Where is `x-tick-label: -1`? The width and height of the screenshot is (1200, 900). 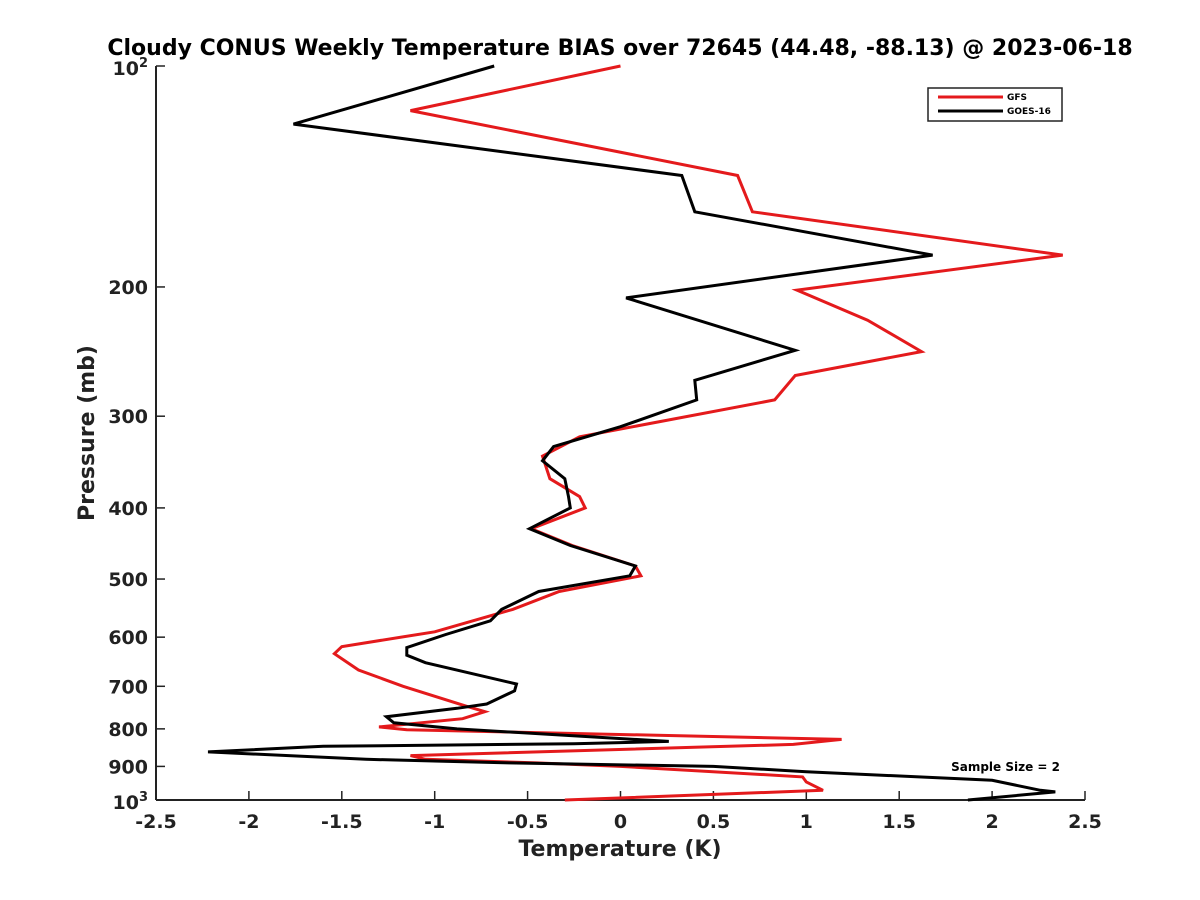
x-tick-label: -1 is located at coordinates (434, 822).